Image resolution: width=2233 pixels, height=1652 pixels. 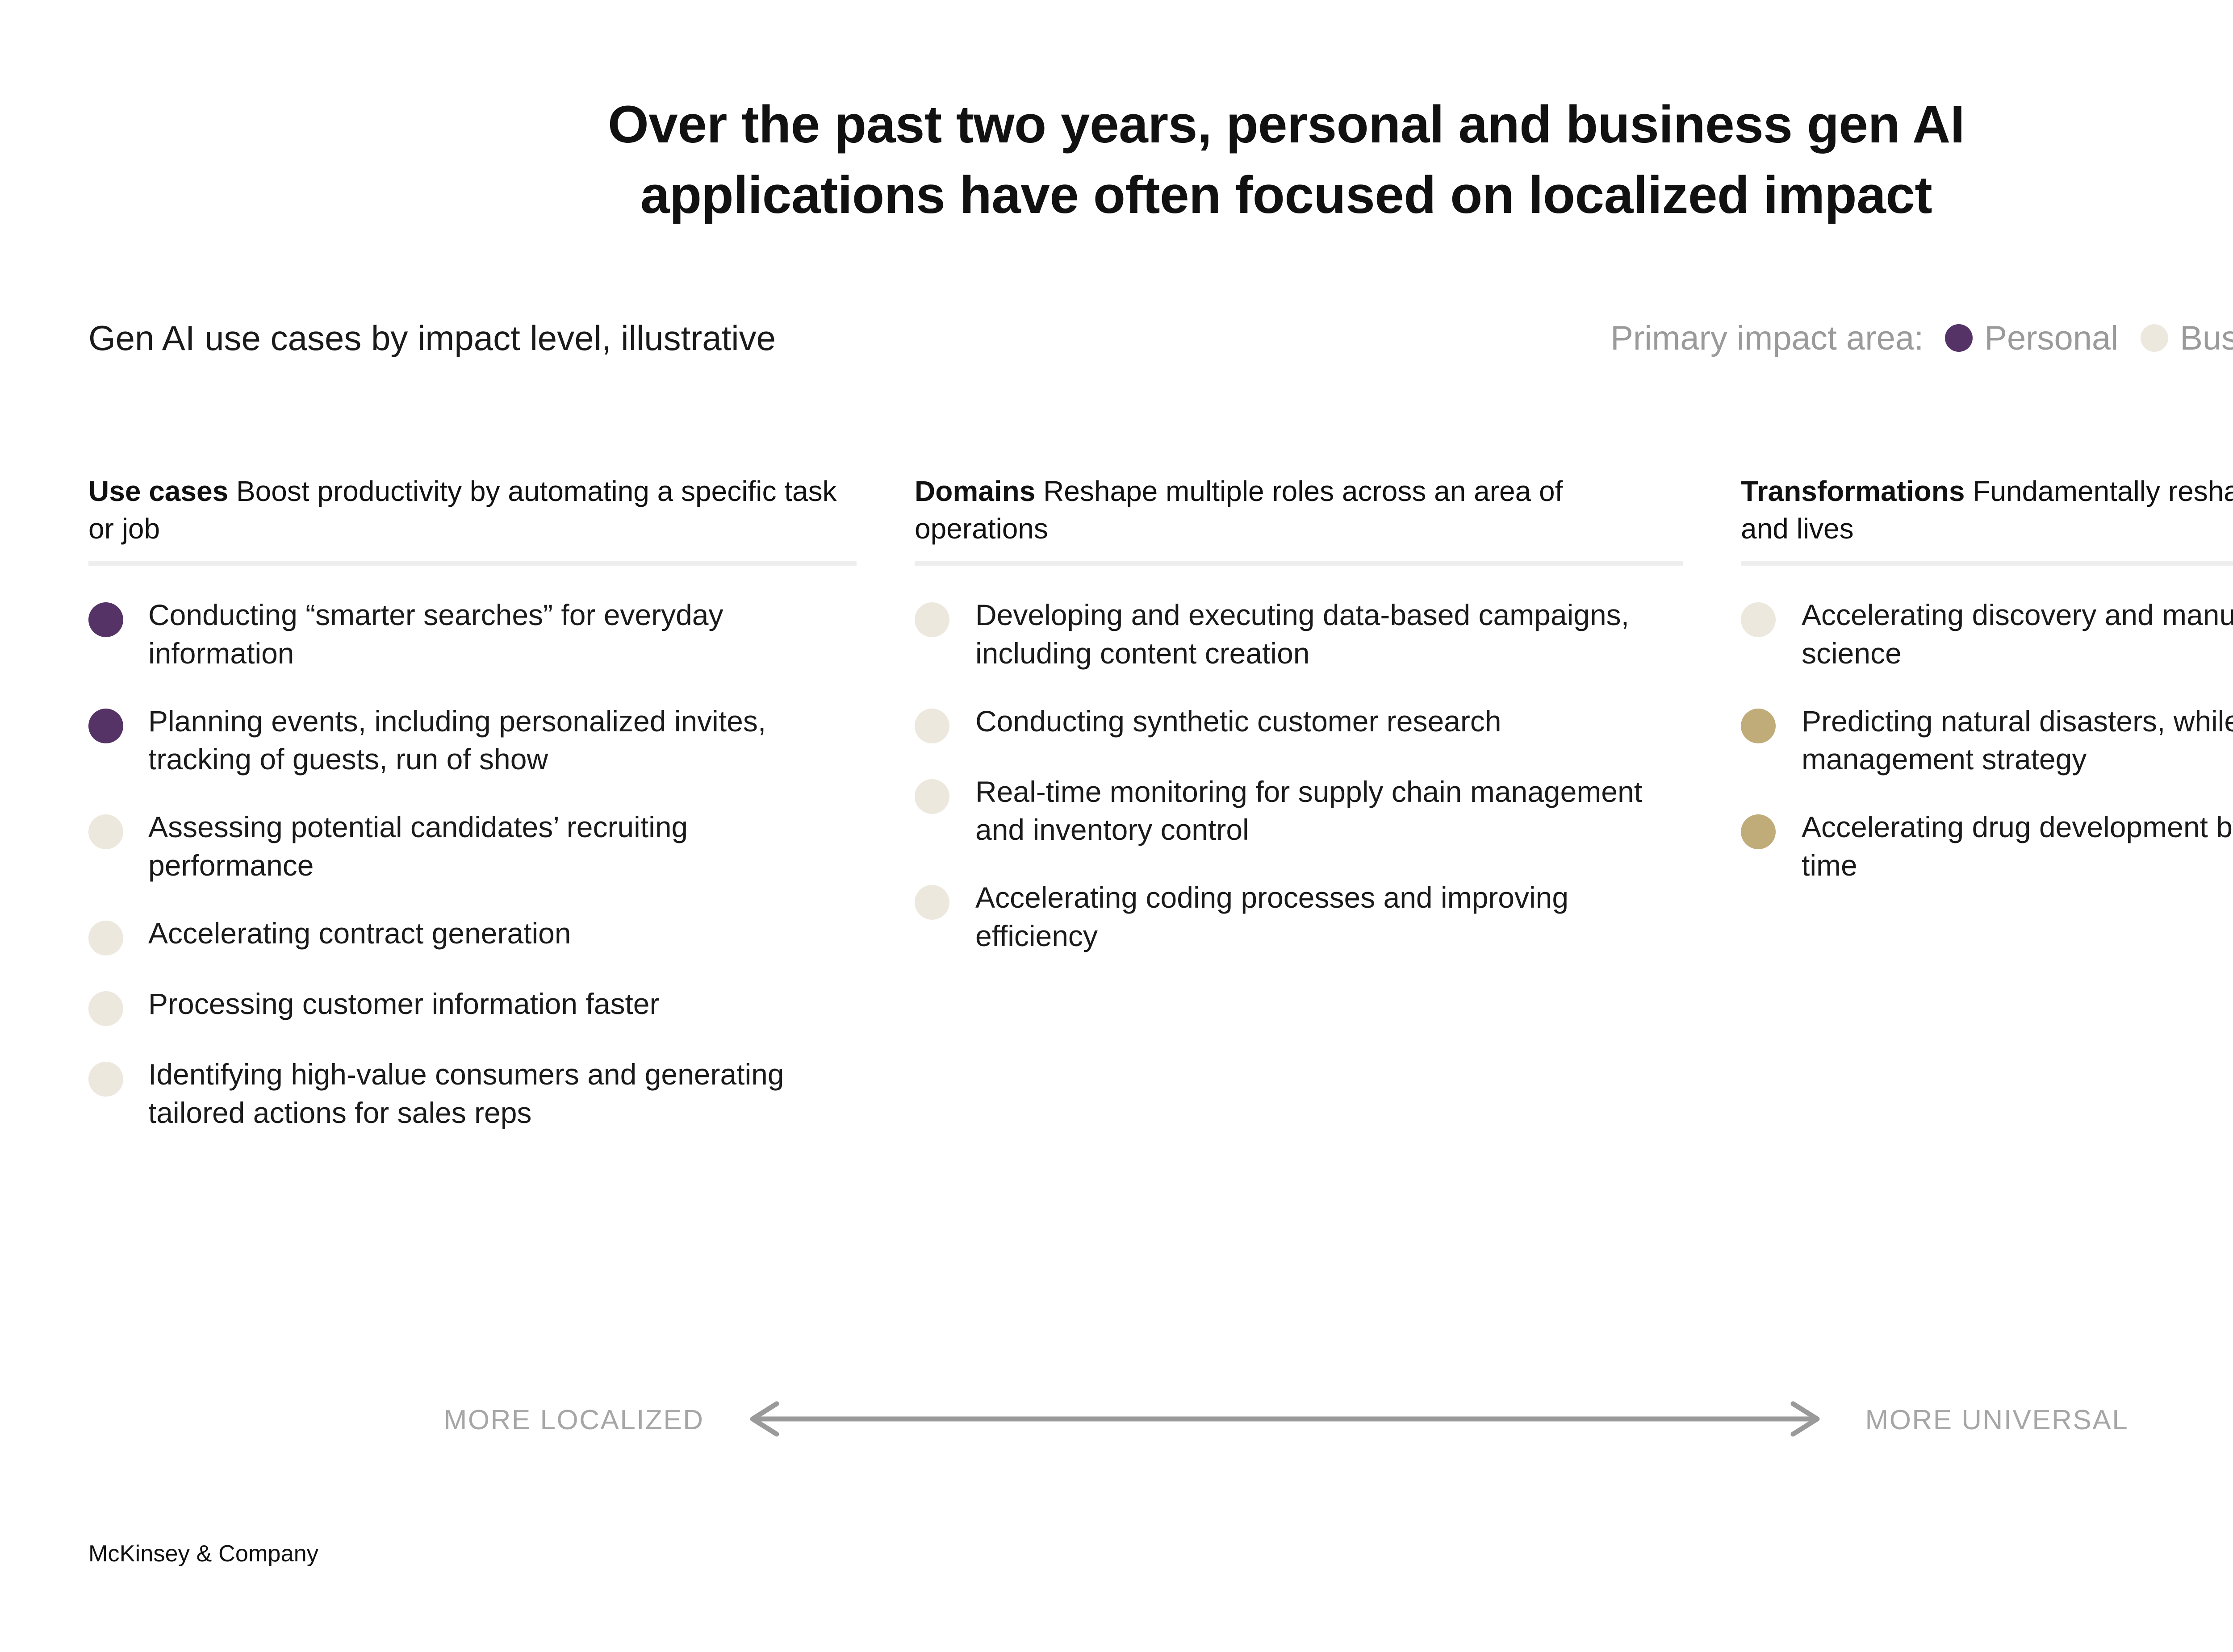 I want to click on column-divider-use-cases, so click(x=472, y=563).